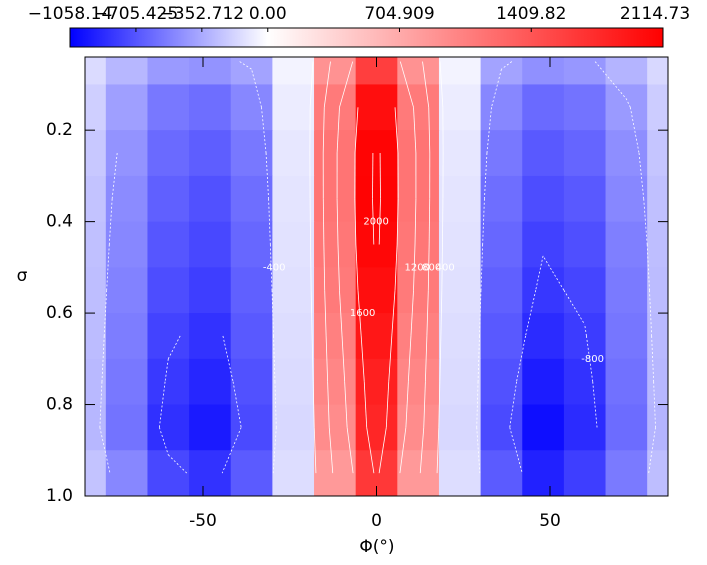  I want to click on y-tick-label: 1.0, so click(59, 496).